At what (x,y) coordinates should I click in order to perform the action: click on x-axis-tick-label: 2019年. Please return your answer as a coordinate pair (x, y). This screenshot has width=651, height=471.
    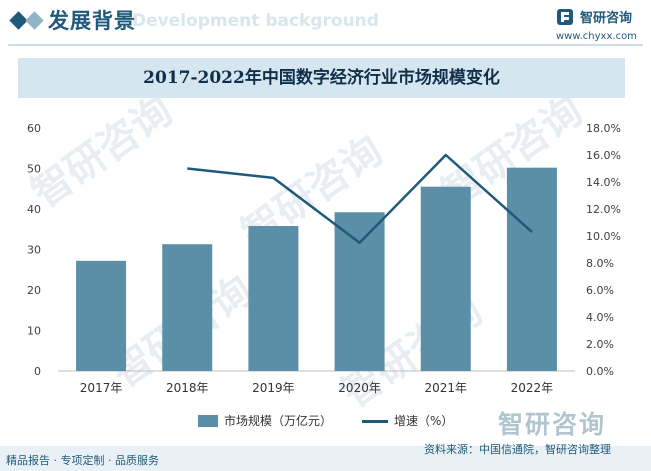
    Looking at the image, I should click on (273, 388).